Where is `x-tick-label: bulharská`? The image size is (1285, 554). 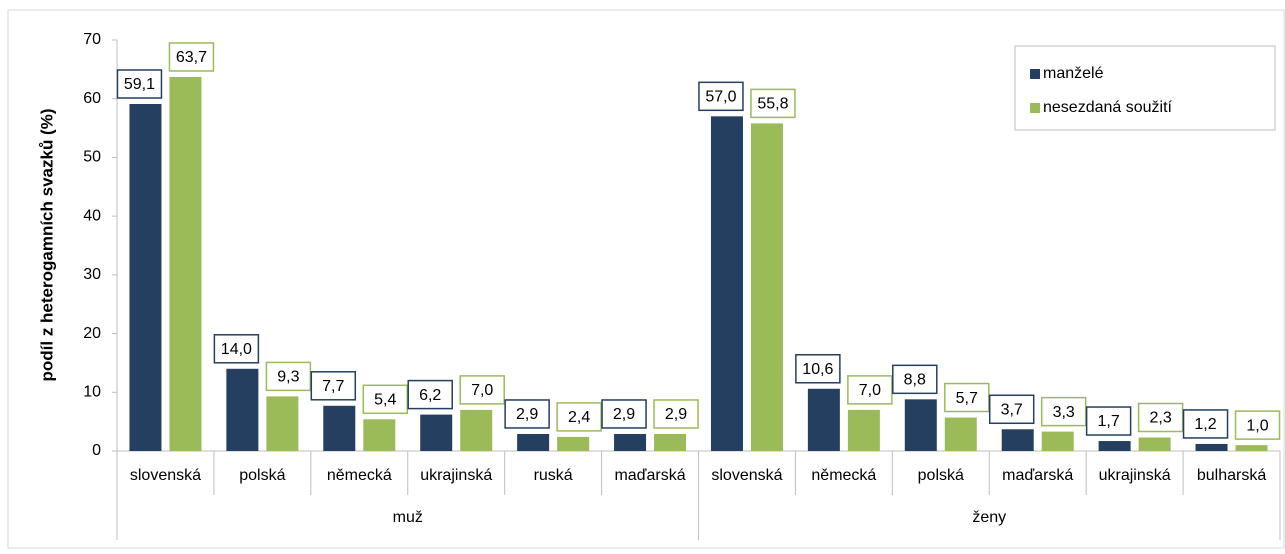 x-tick-label: bulharská is located at coordinates (1231, 475).